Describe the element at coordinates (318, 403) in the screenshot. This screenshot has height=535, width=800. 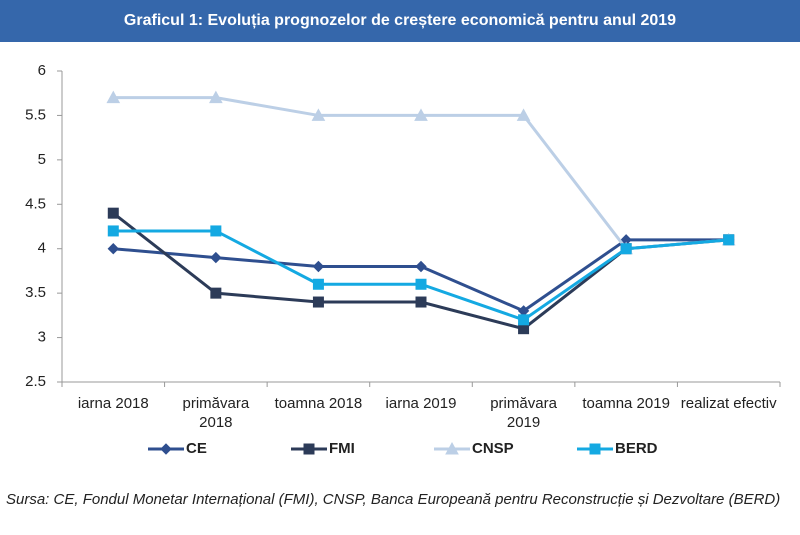
I see `x-tick-label: toamna 2018` at that location.